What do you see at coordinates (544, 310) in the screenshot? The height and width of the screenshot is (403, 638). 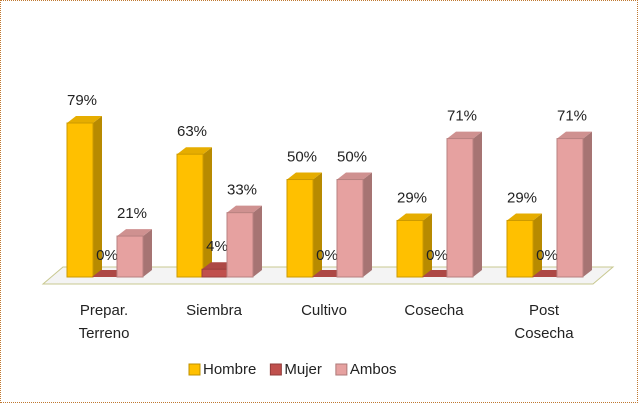 I see `label-line: Post` at bounding box center [544, 310].